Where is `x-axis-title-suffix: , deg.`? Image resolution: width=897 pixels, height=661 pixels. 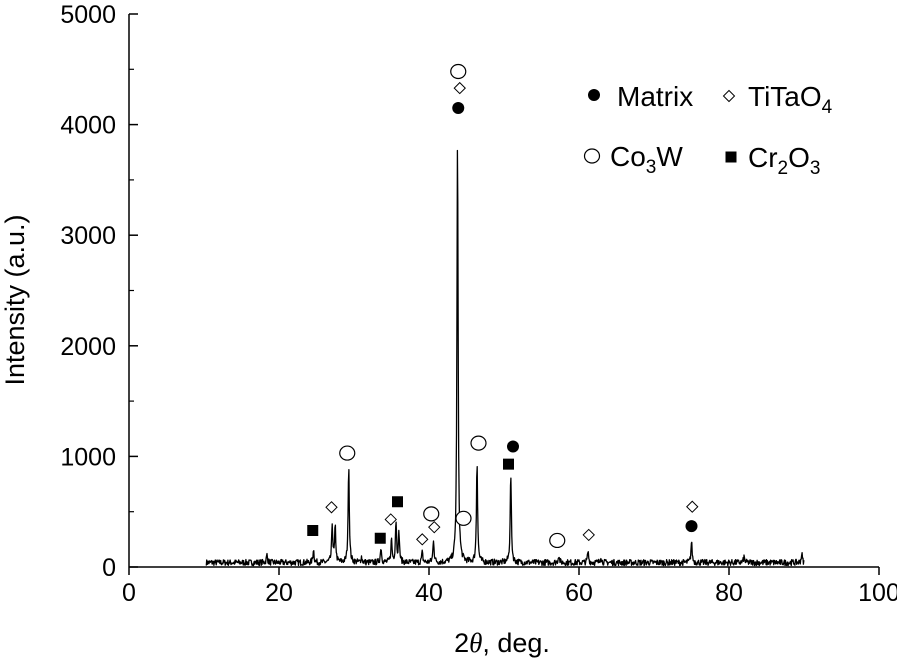 x-axis-title-suffix: , deg. is located at coordinates (516, 643).